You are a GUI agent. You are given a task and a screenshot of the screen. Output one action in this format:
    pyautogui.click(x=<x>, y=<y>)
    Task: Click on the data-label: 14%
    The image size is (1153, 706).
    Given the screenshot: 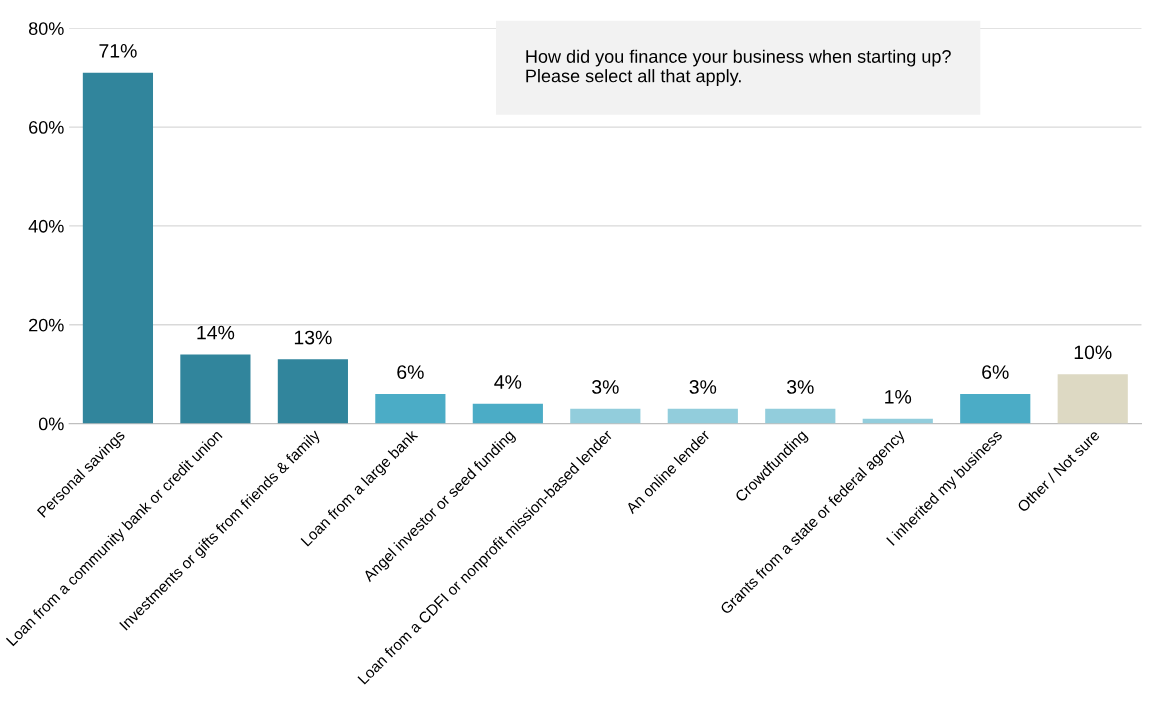 What is the action you would take?
    pyautogui.click(x=216, y=332)
    